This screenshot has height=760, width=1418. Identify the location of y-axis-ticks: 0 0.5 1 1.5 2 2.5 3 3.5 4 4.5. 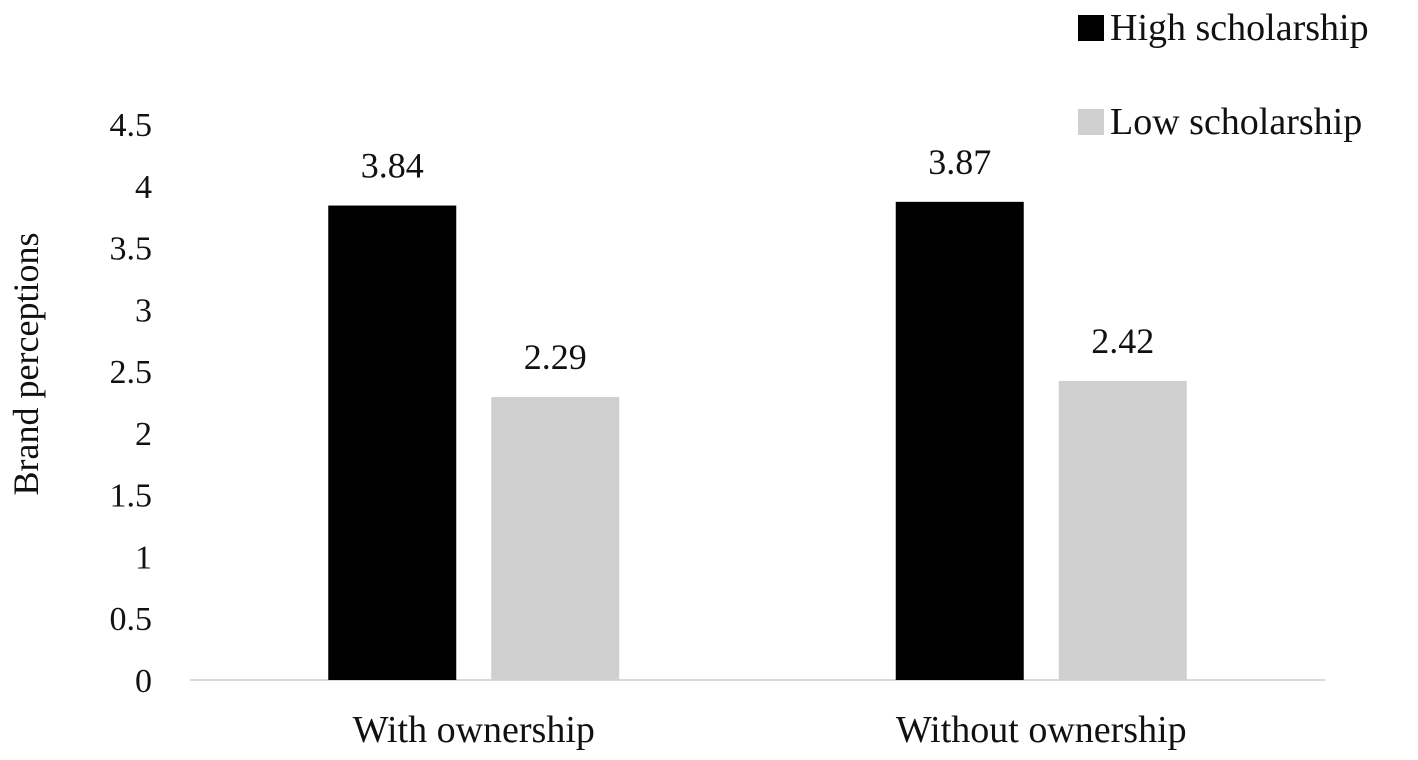
(131, 403).